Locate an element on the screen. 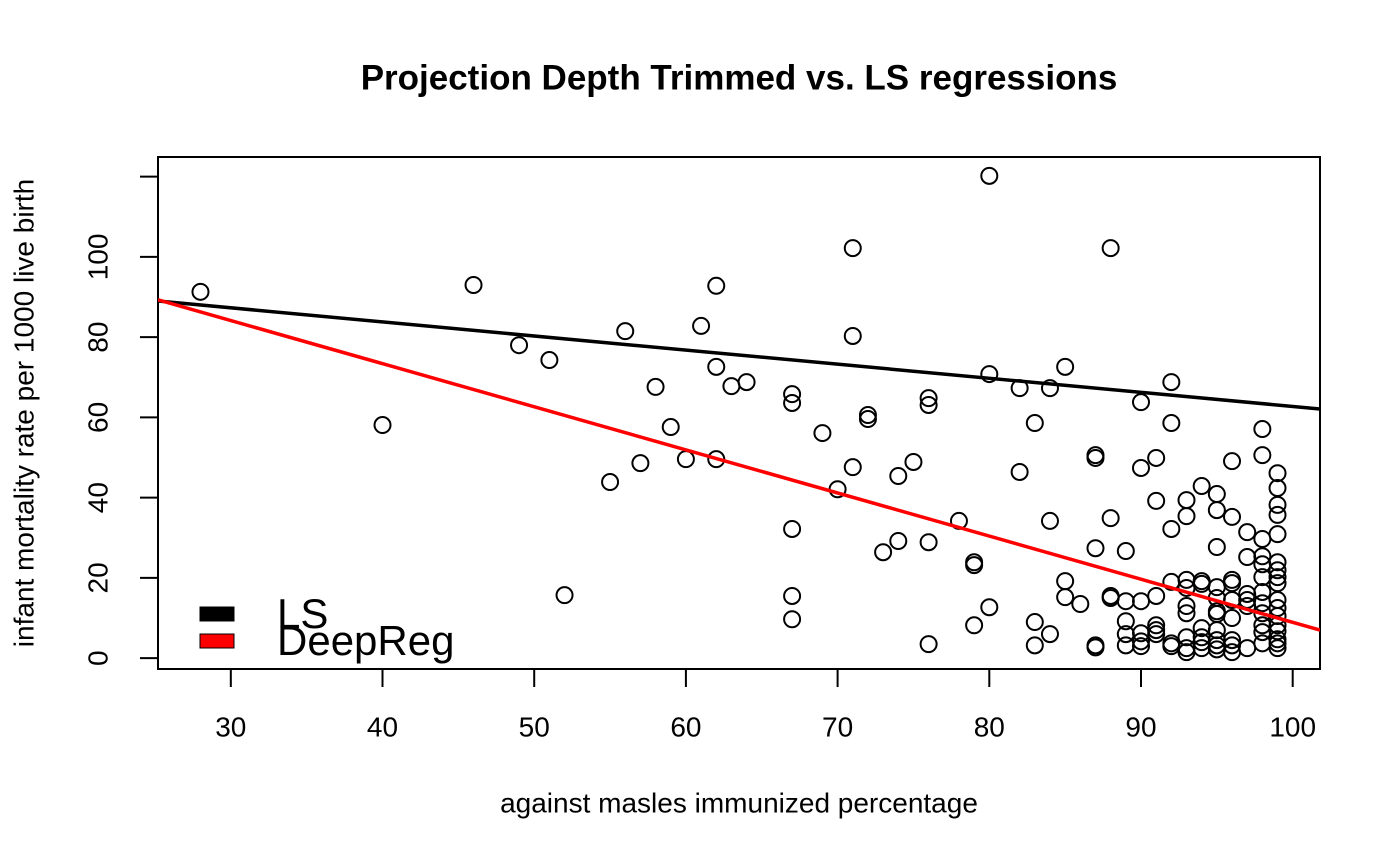 Image resolution: width=1400 pixels, height=866 pixels. y-tick-label: 20 is located at coordinates (97, 577).